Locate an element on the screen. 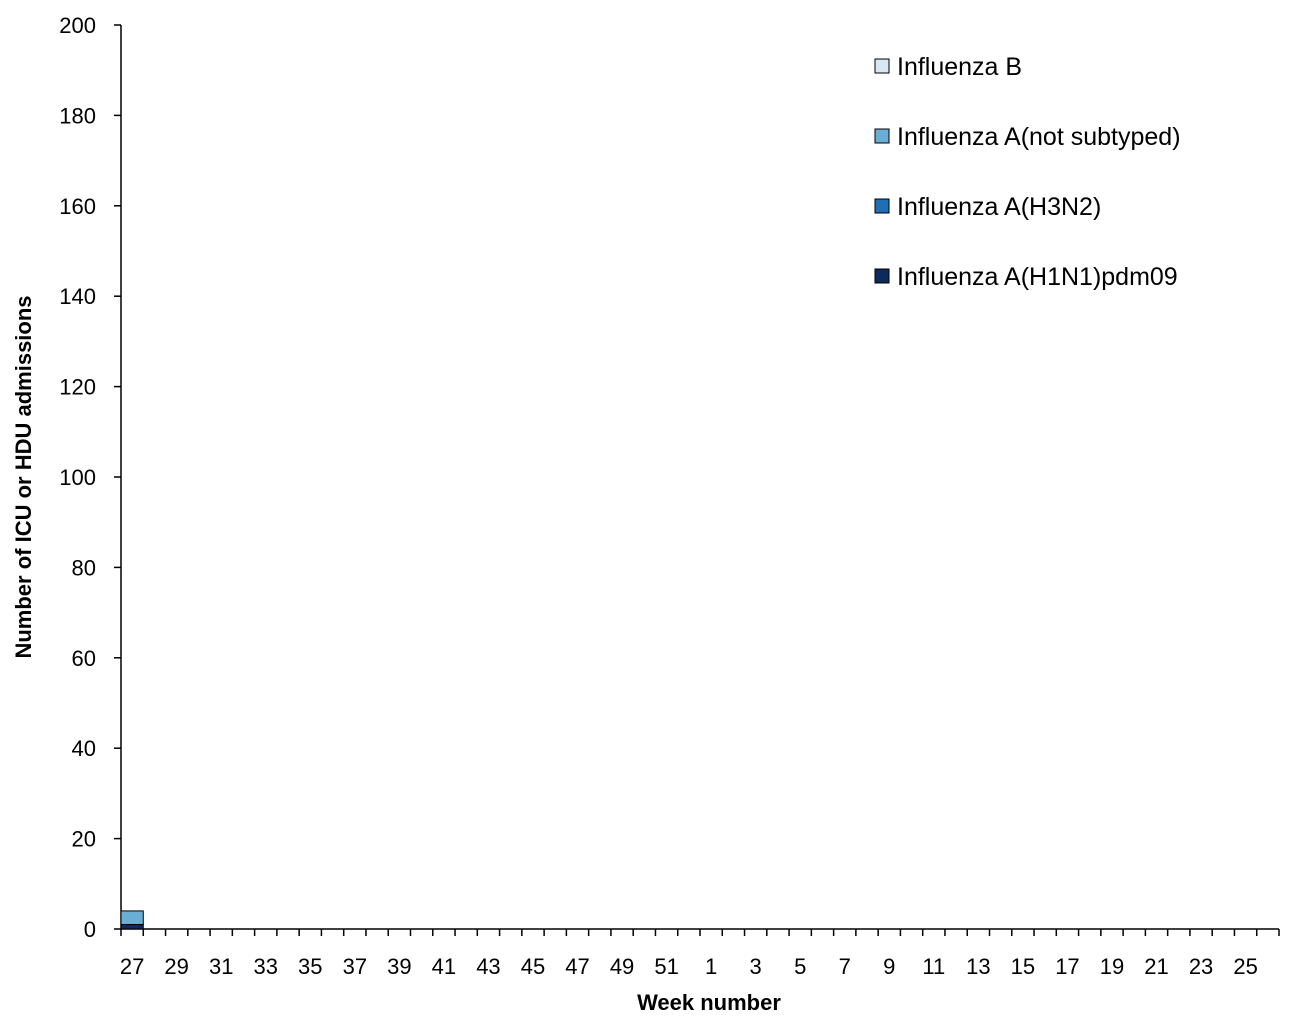  x-tick-label: 39 is located at coordinates (399, 966).